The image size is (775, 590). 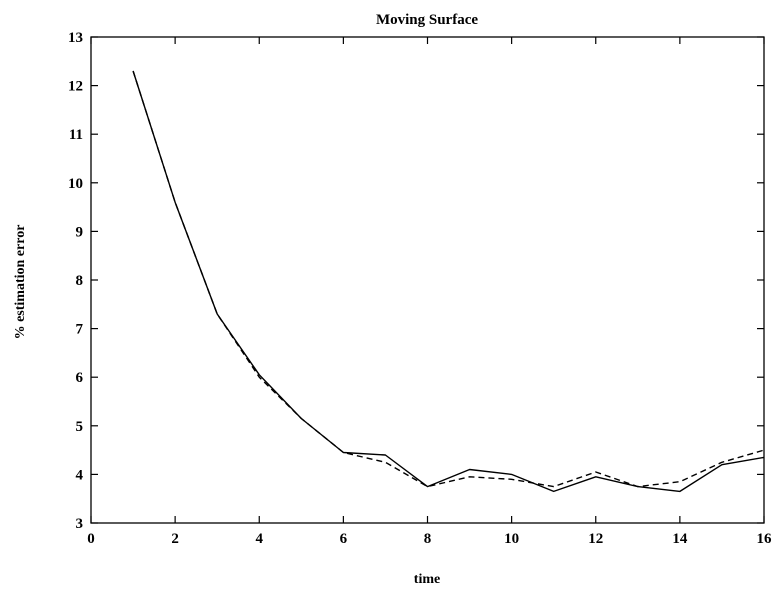 What do you see at coordinates (427, 579) in the screenshot?
I see `x-axis-label: time` at bounding box center [427, 579].